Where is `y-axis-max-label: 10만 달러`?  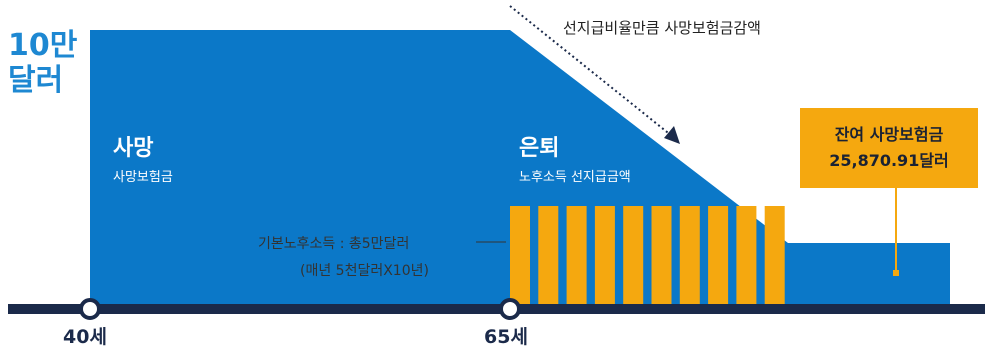 y-axis-max-label: 10만 달러 is located at coordinates (42, 63).